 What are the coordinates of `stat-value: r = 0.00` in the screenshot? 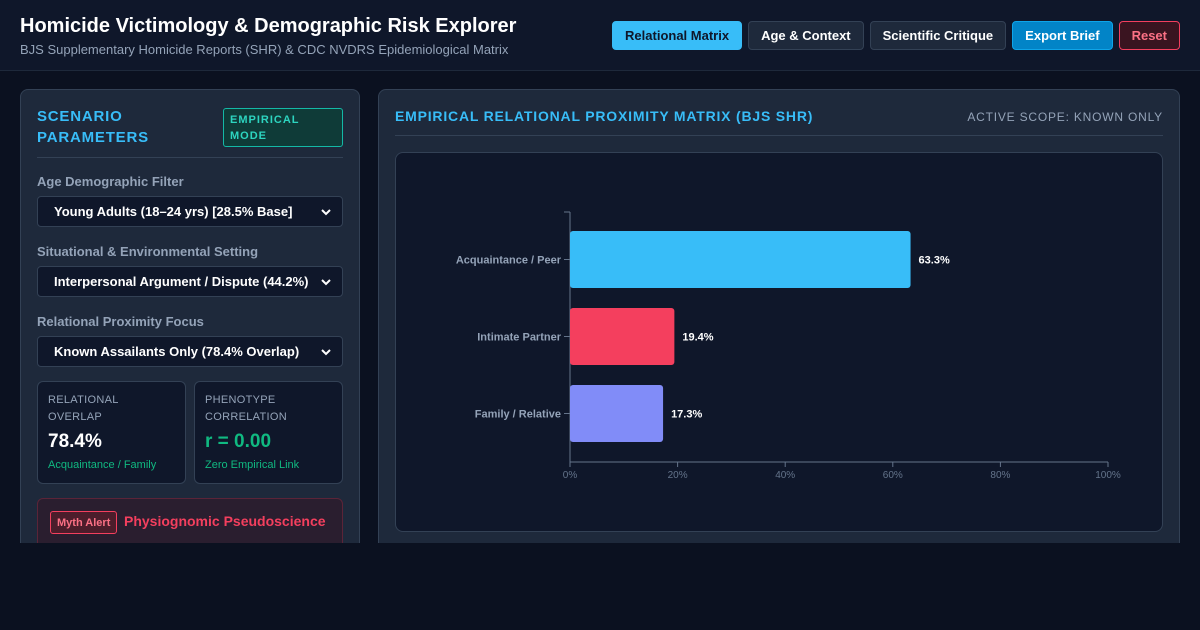 It's located at (238, 441).